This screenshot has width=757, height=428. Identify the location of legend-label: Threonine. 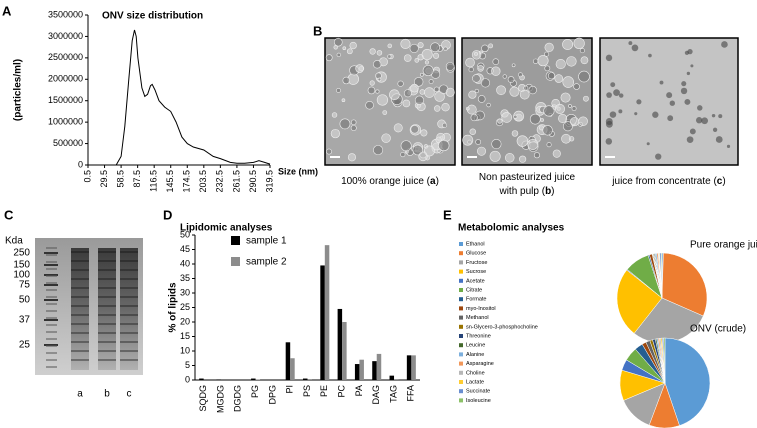
(478, 336).